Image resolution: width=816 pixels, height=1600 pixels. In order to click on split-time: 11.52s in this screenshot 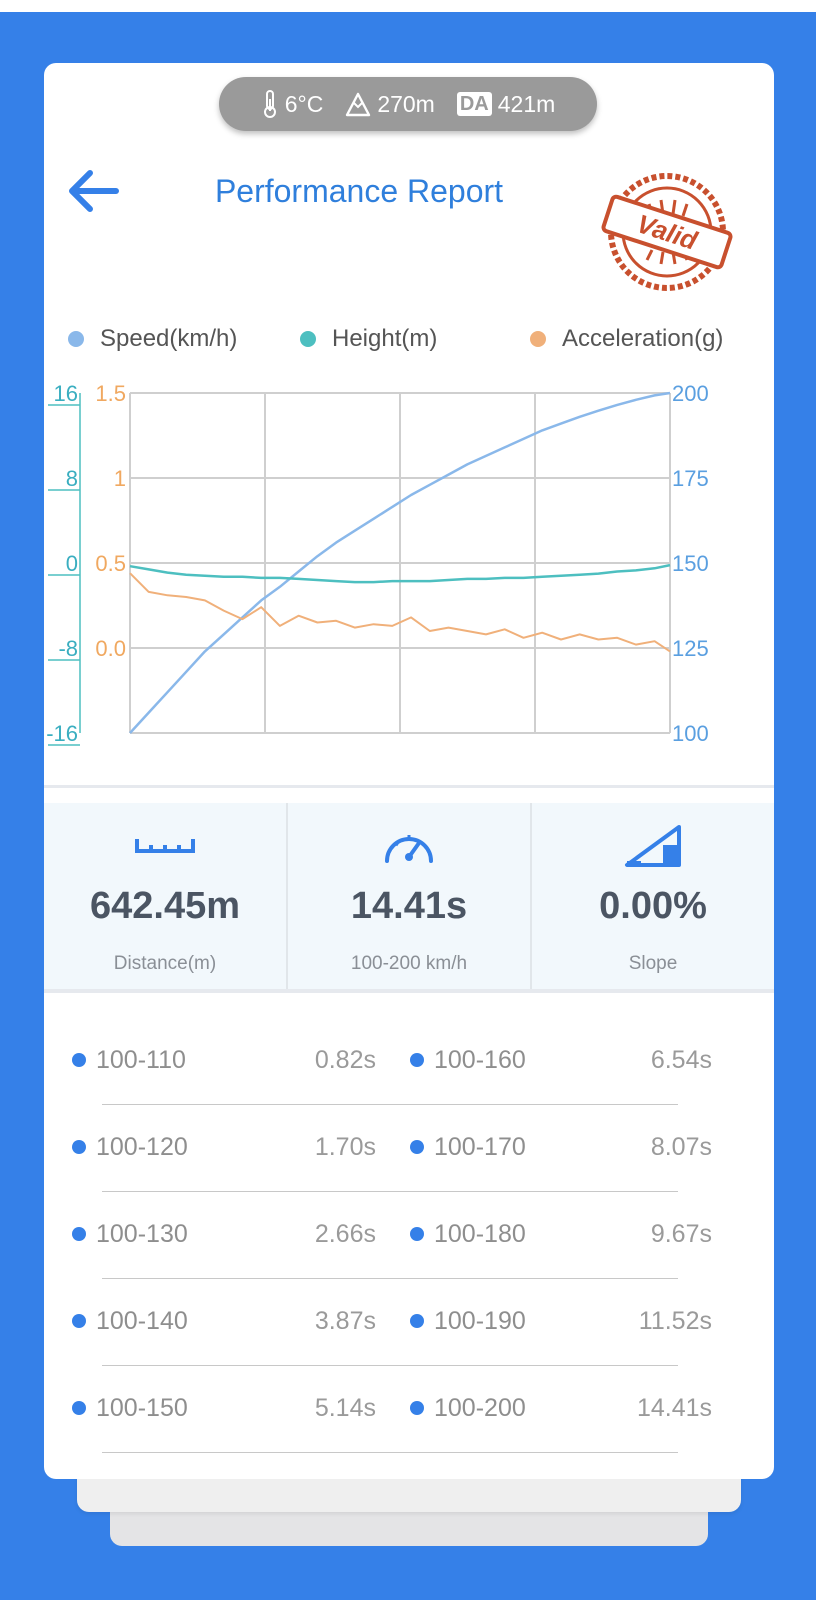, I will do `click(675, 1321)`.